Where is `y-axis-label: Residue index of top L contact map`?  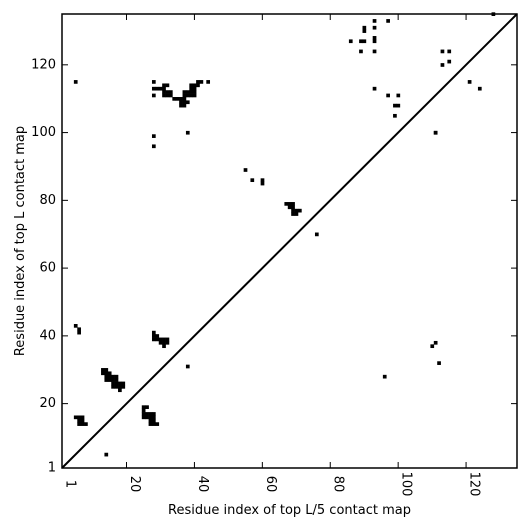
y-axis-label: Residue index of top L contact map is located at coordinates (20, 241).